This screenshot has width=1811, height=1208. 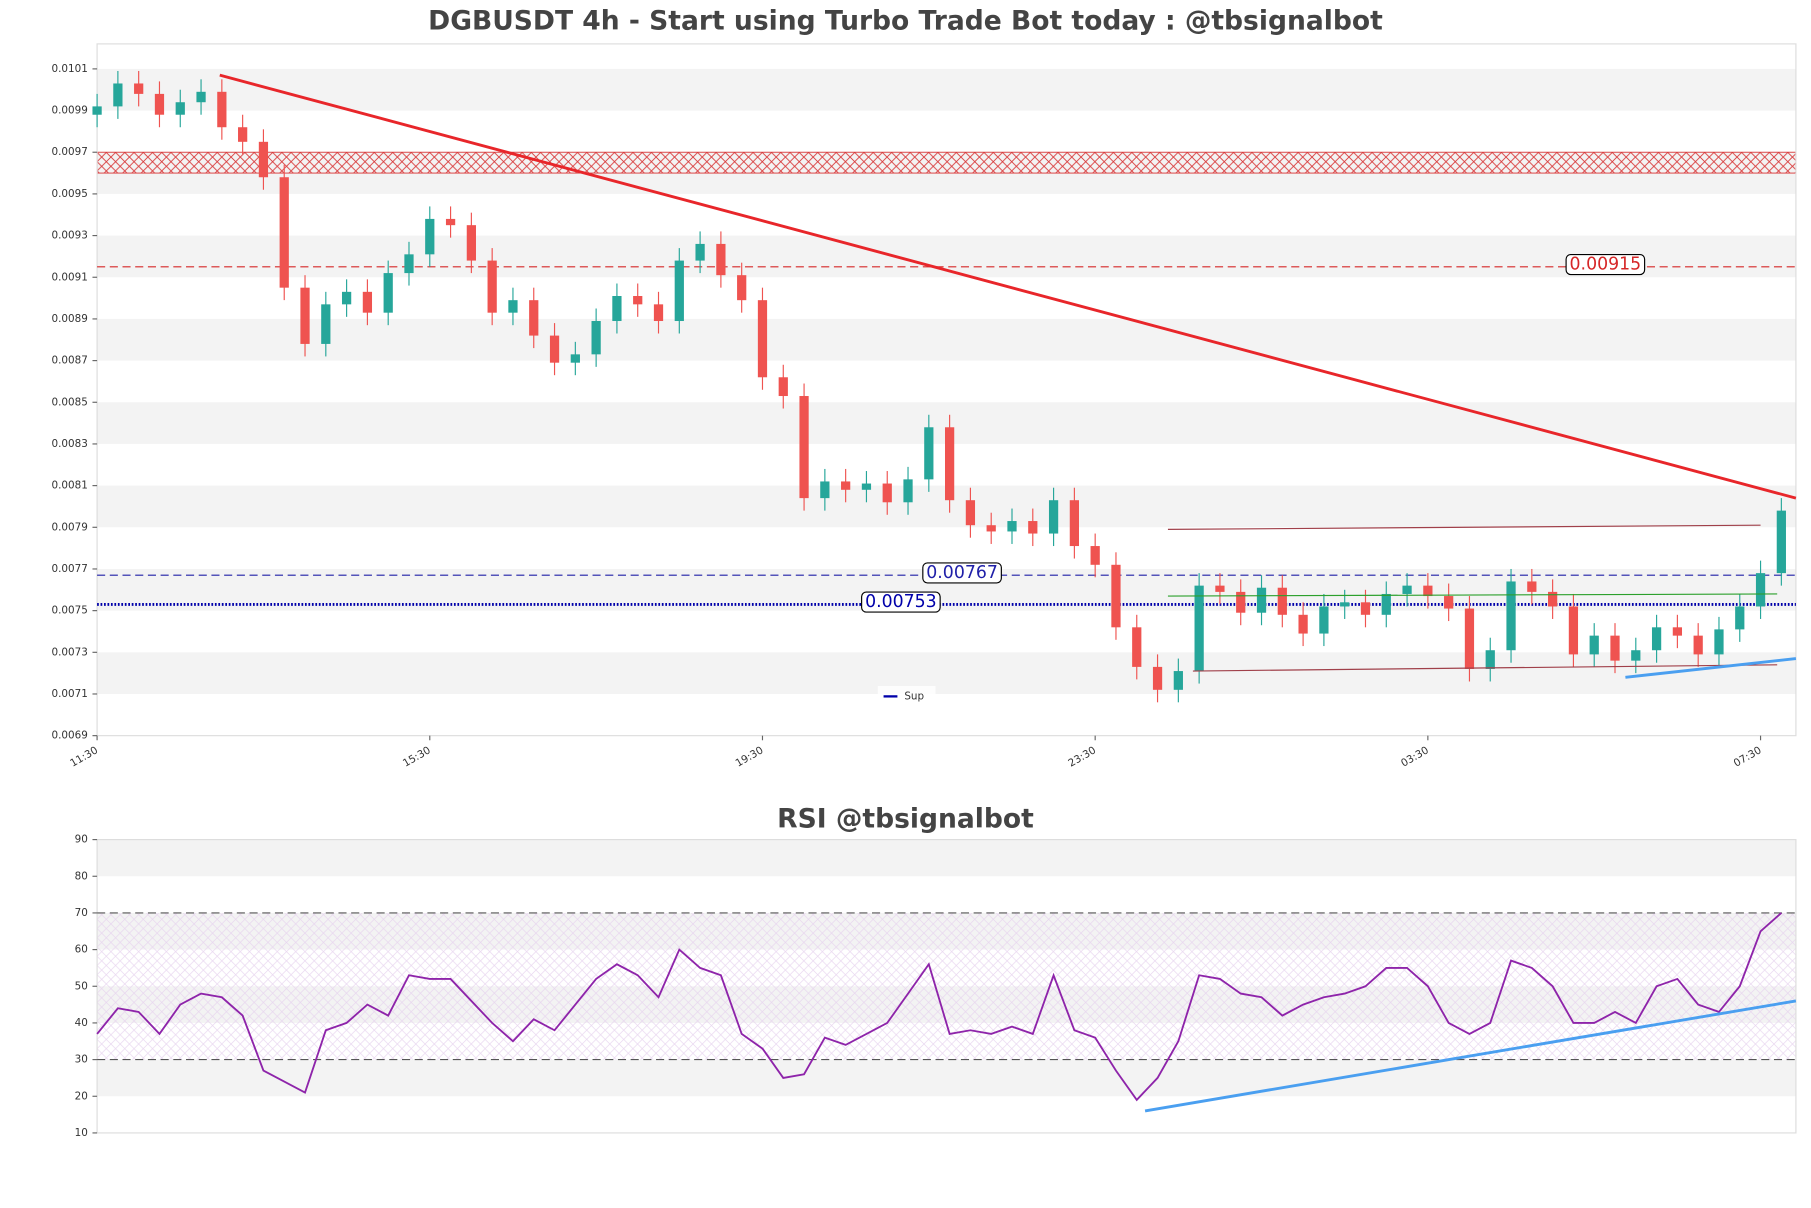 I want to click on y-tick-label: 0.0077, so click(x=70, y=569).